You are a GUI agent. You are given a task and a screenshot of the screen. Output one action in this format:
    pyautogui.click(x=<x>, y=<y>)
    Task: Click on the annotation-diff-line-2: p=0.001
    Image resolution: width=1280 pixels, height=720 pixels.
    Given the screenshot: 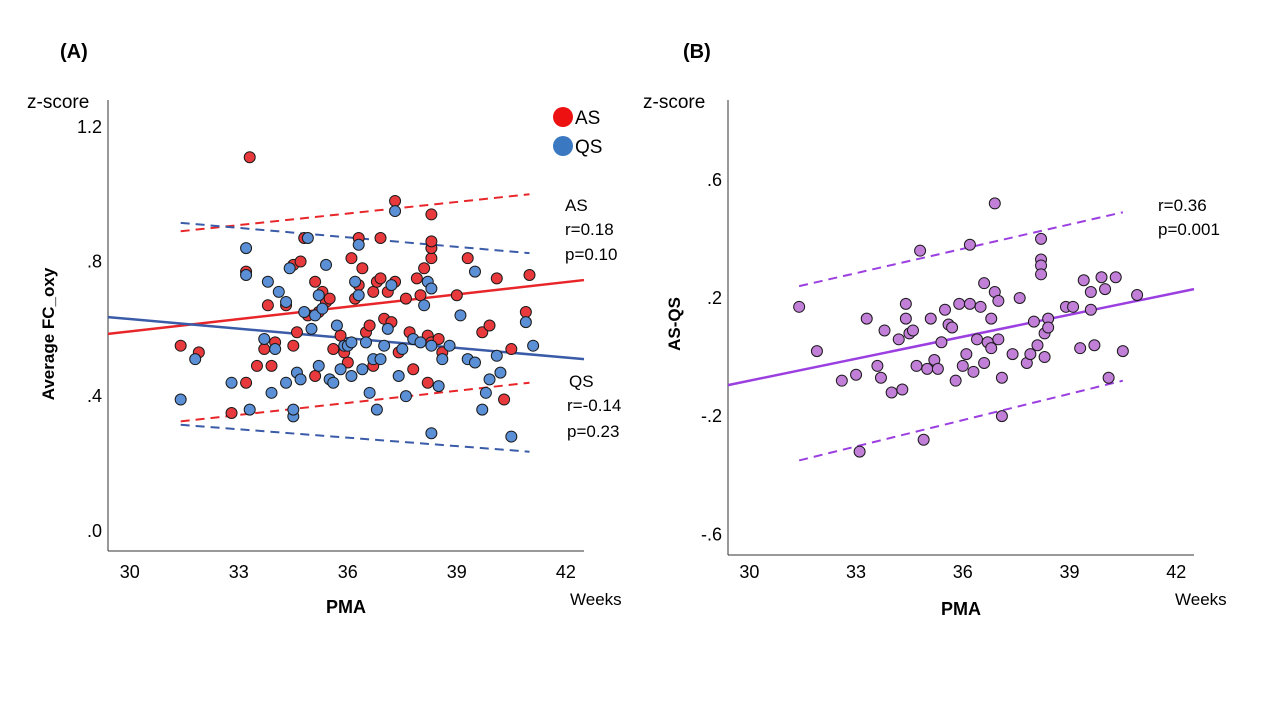 What is the action you would take?
    pyautogui.click(x=1189, y=229)
    